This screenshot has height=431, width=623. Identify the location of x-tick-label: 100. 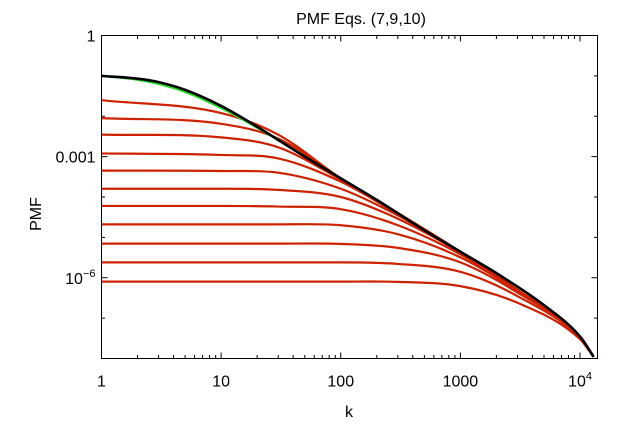
(340, 382).